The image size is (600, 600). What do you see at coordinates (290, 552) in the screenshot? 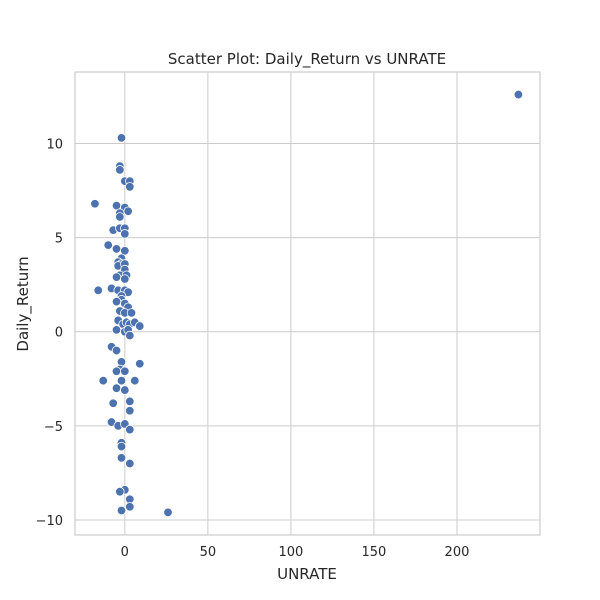
I see `x-tick-label: 100` at bounding box center [290, 552].